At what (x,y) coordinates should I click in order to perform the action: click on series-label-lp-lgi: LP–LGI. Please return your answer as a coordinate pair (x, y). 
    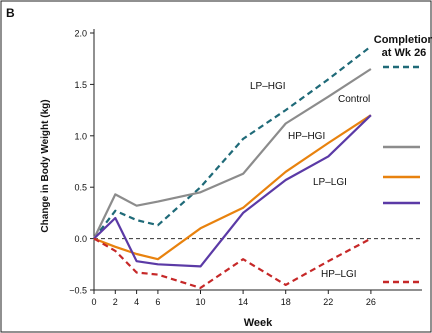
    Looking at the image, I should click on (330, 182).